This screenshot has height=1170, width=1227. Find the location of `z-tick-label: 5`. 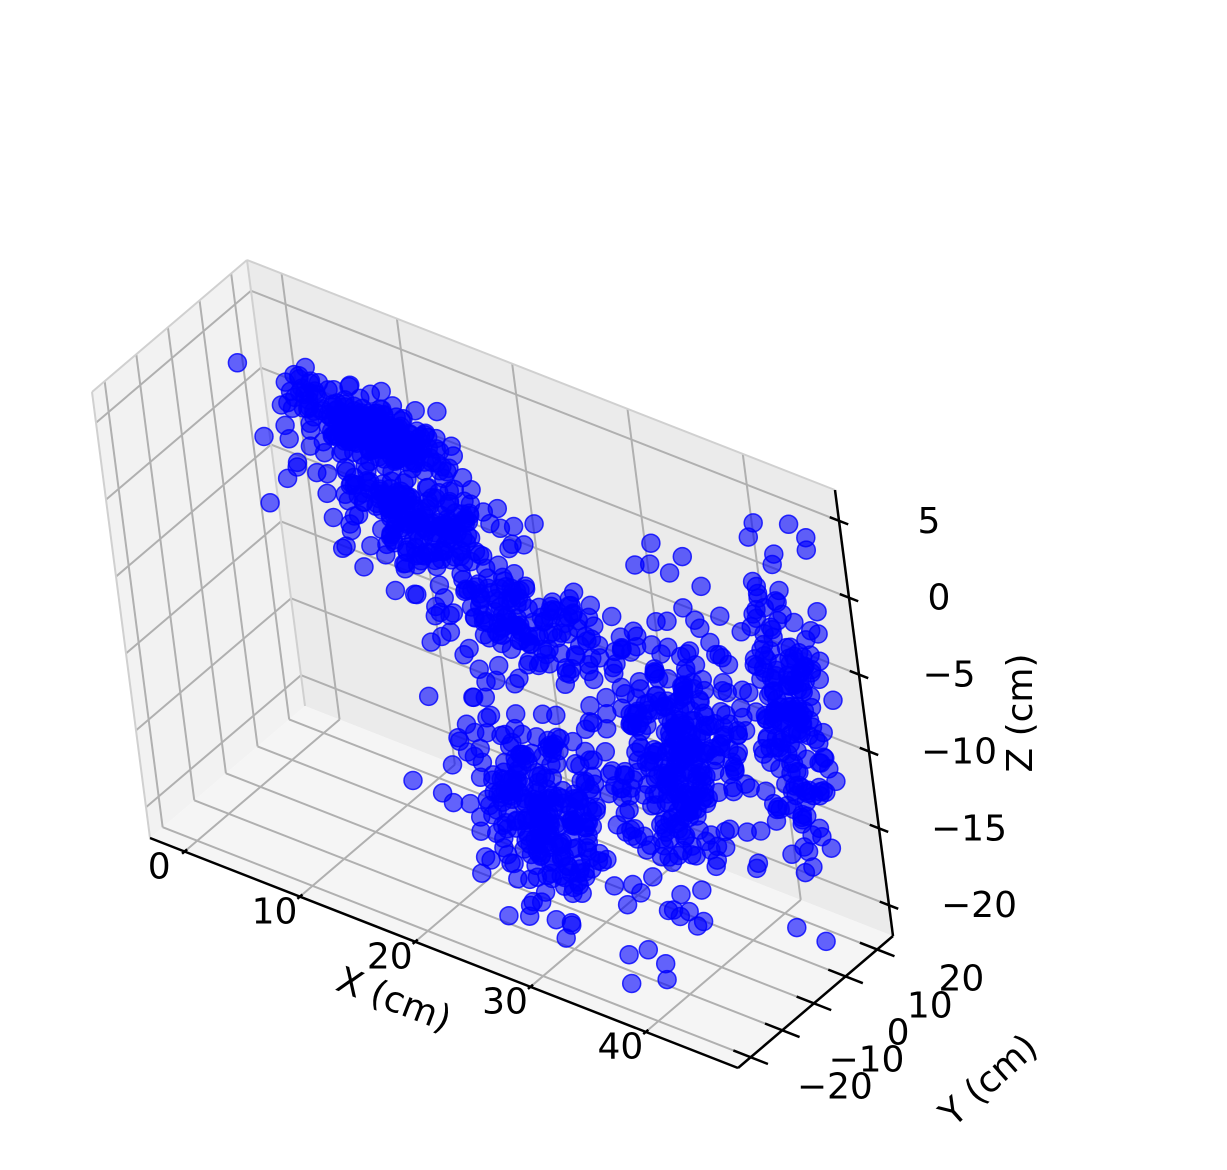

z-tick-label: 5 is located at coordinates (929, 521).